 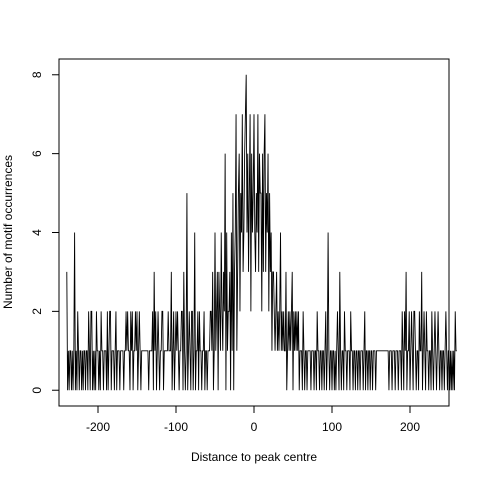 What do you see at coordinates (254, 457) in the screenshot?
I see `x-axis-title: Distance to peak centre` at bounding box center [254, 457].